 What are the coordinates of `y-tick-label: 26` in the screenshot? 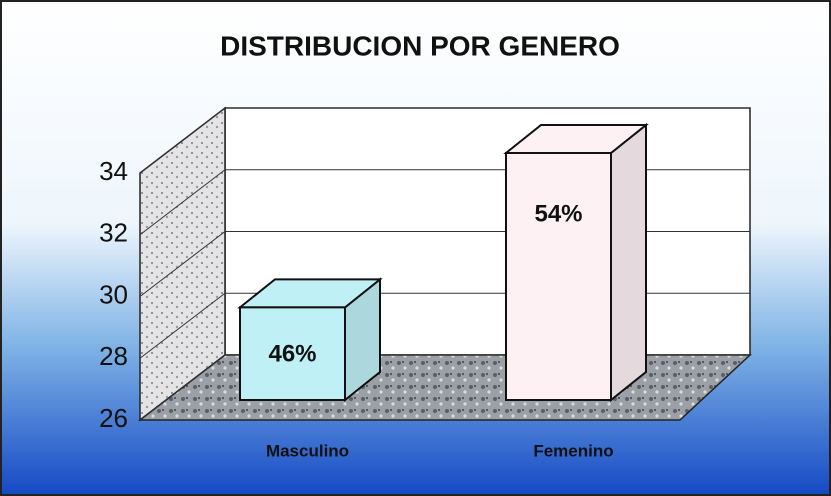 It's located at (113, 418).